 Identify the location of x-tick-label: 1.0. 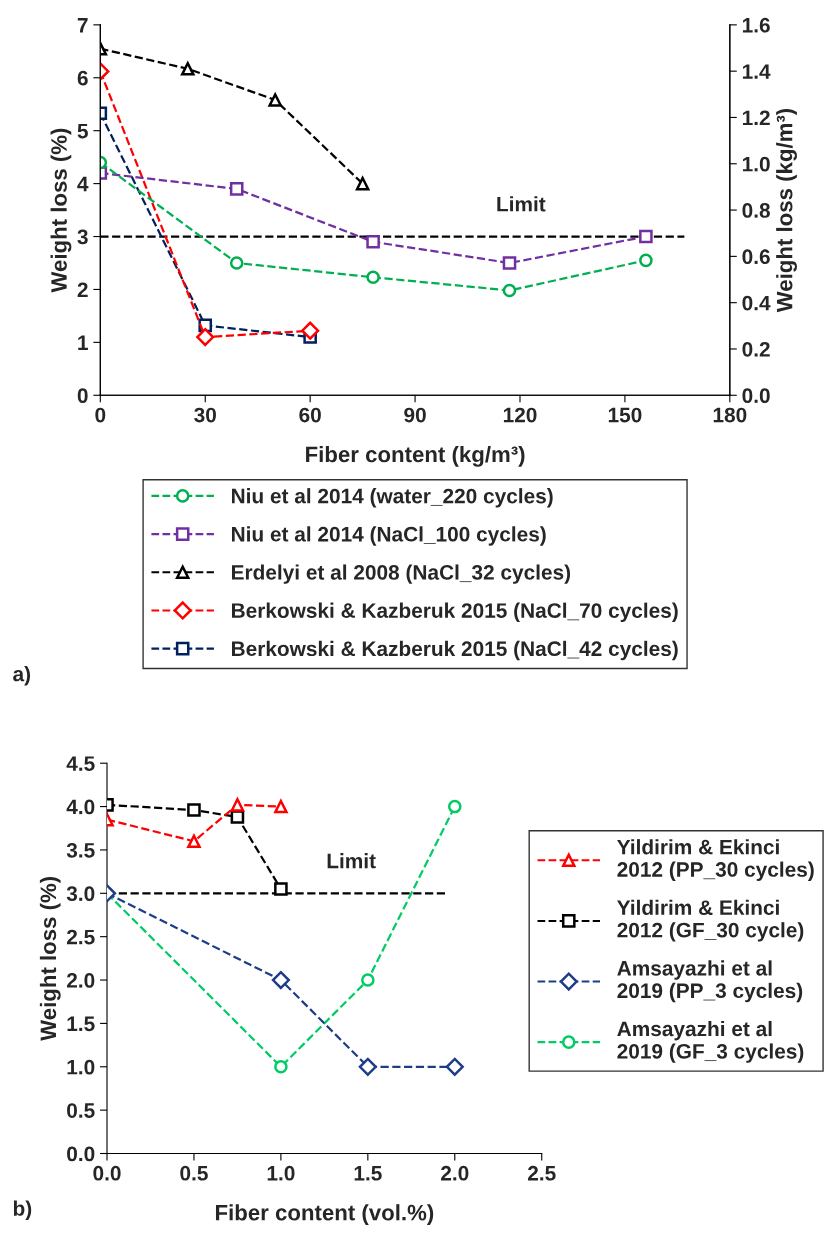
(281, 1173).